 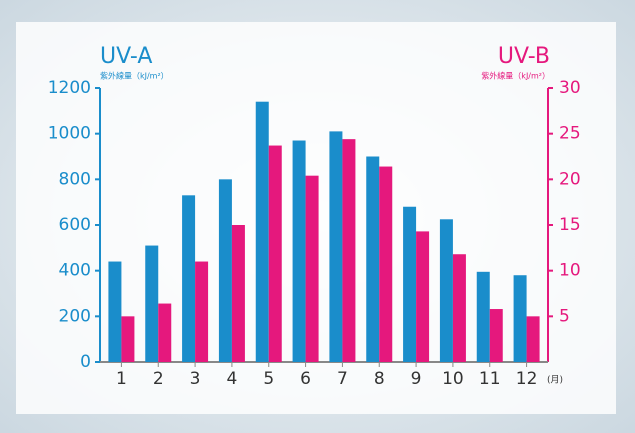 What do you see at coordinates (232, 379) in the screenshot?
I see `x-tick-label: 4` at bounding box center [232, 379].